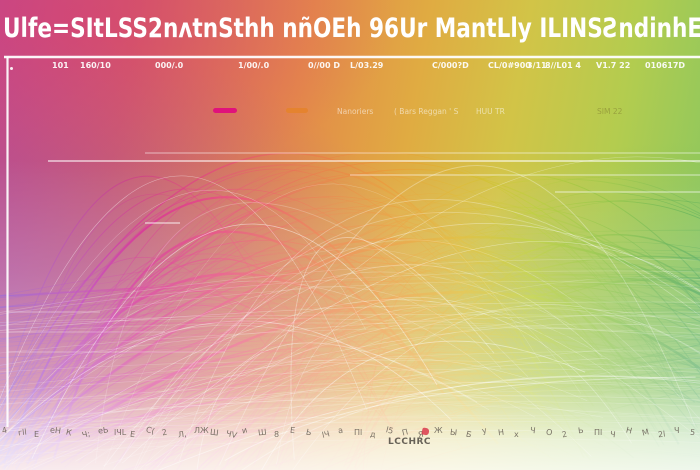  Describe the element at coordinates (410, 442) in the screenshot. I see `x-axis-label: LCCHRC` at that location.